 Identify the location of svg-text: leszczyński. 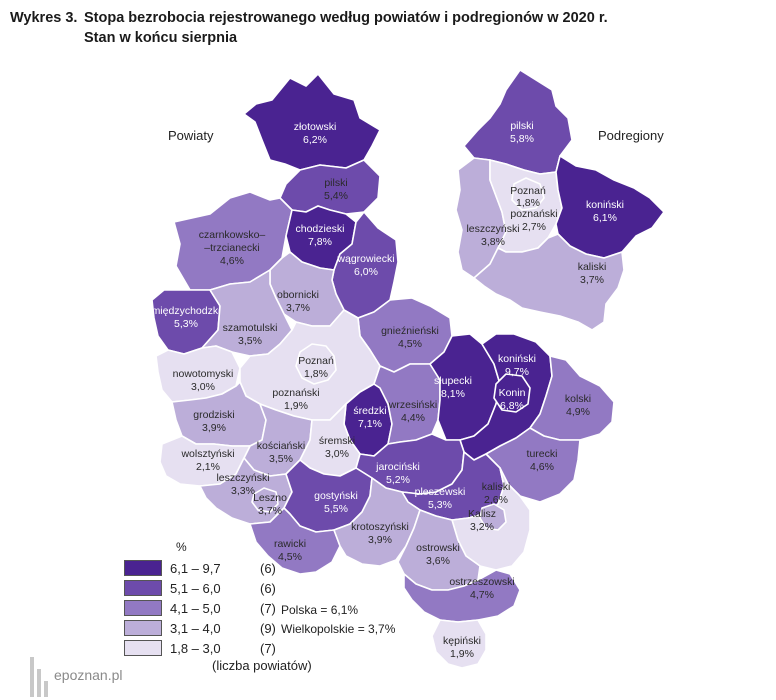
(492, 229).